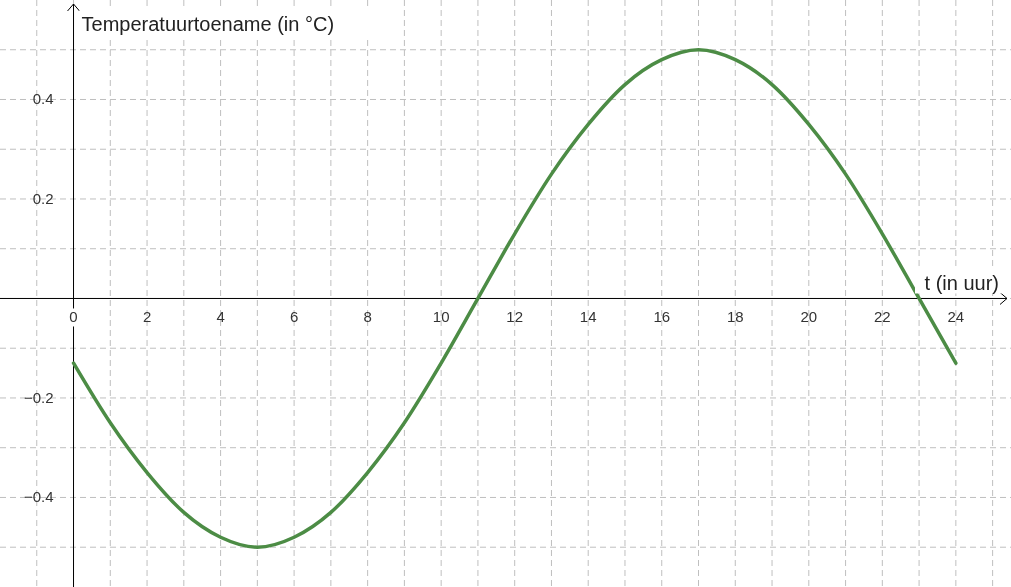 This screenshot has height=587, width=1011. What do you see at coordinates (43, 198) in the screenshot?
I see `y-tick-label: 0.2` at bounding box center [43, 198].